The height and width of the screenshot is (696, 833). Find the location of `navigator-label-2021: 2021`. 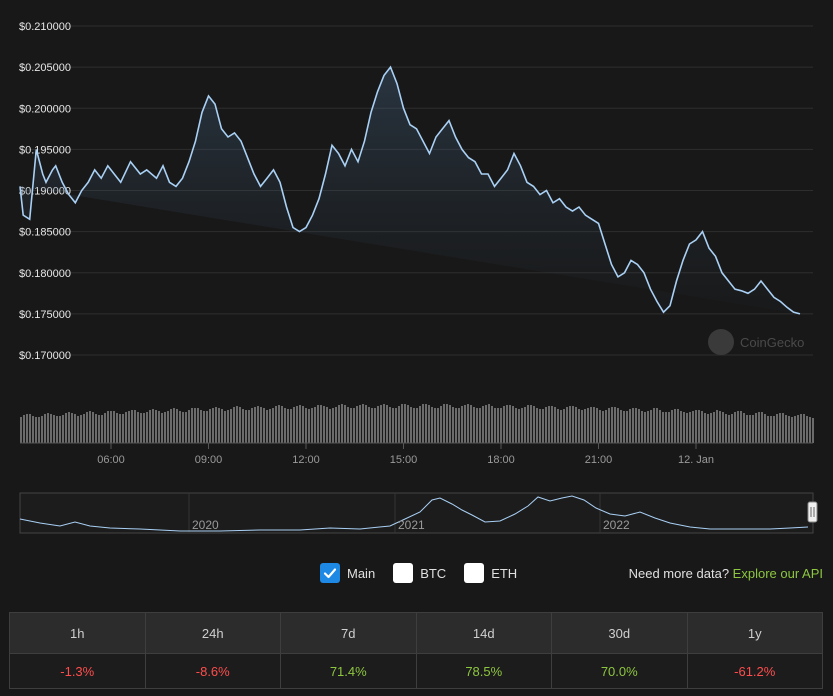

navigator-label-2021: 2021 is located at coordinates (411, 525).